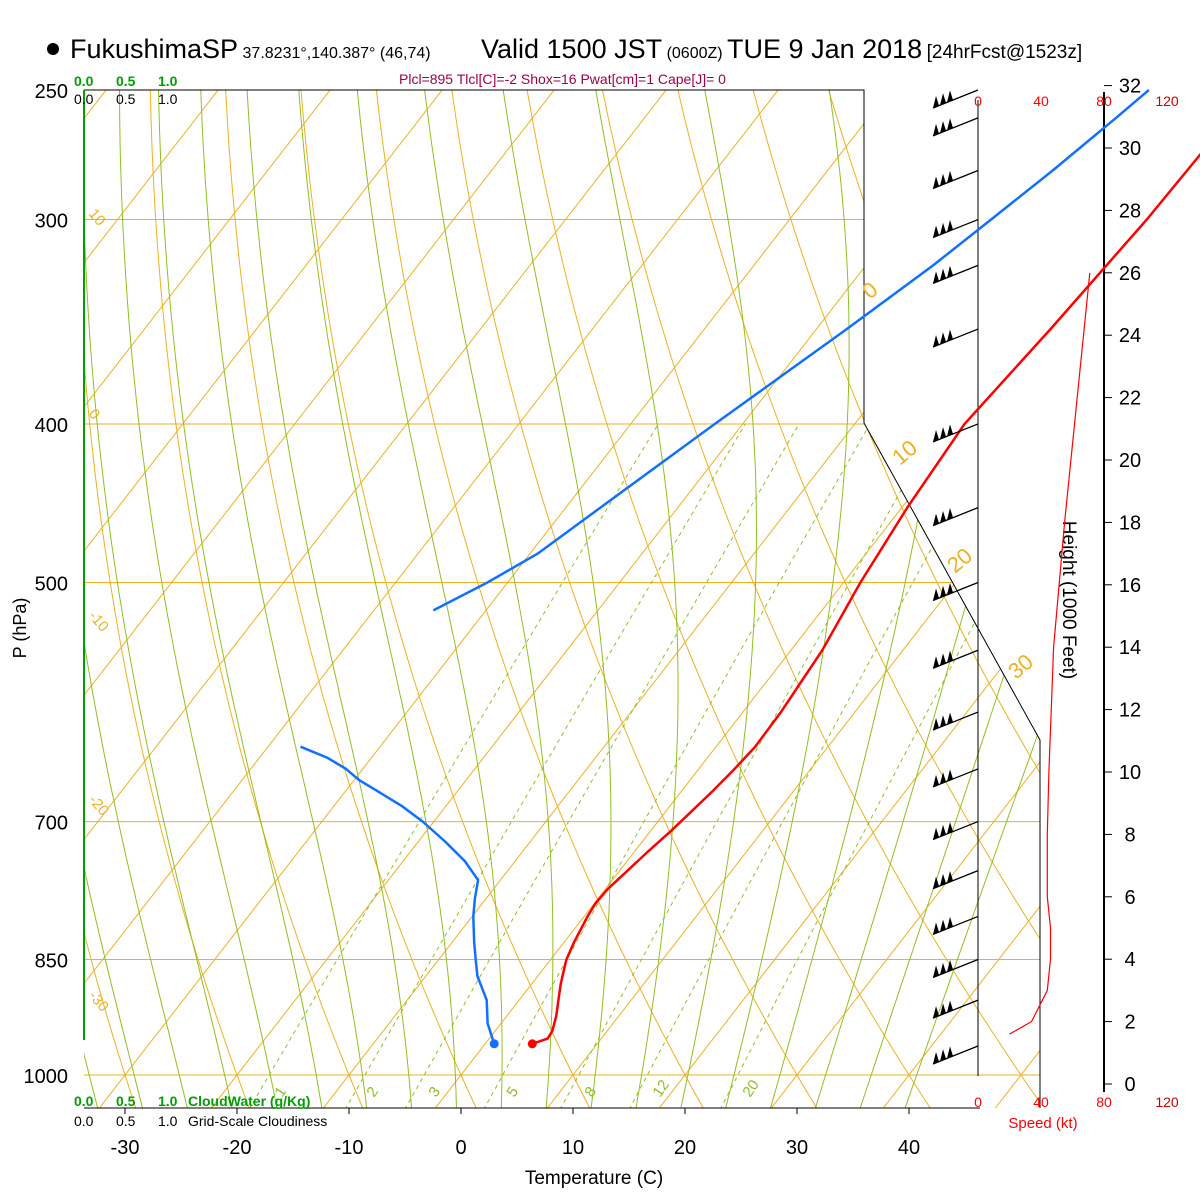 This screenshot has height=1200, width=1200. I want to click on mixing-ratio-label: 3, so click(434, 1092).